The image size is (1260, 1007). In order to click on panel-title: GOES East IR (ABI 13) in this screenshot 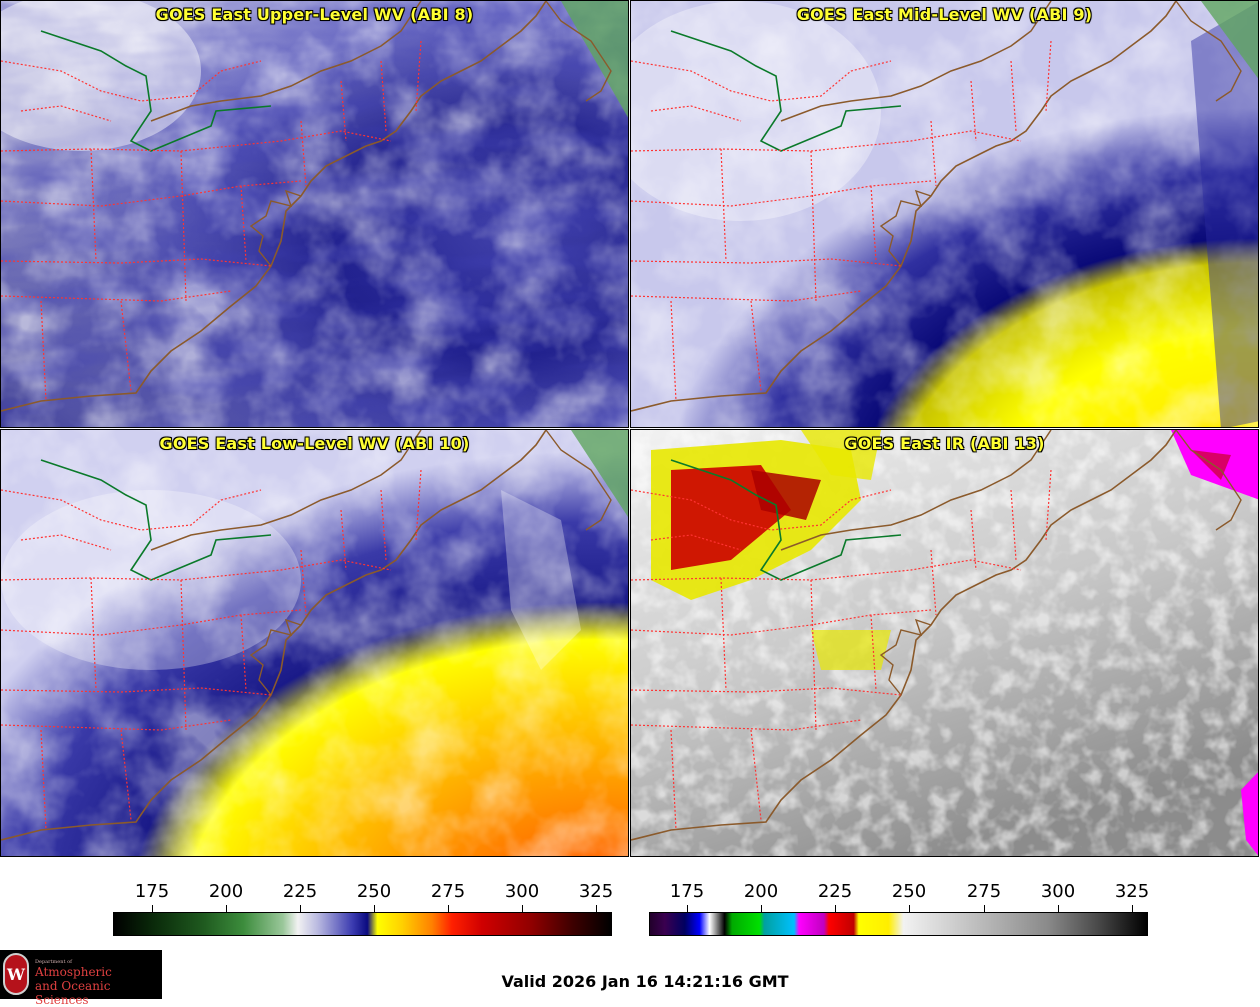, I will do `click(944, 443)`.